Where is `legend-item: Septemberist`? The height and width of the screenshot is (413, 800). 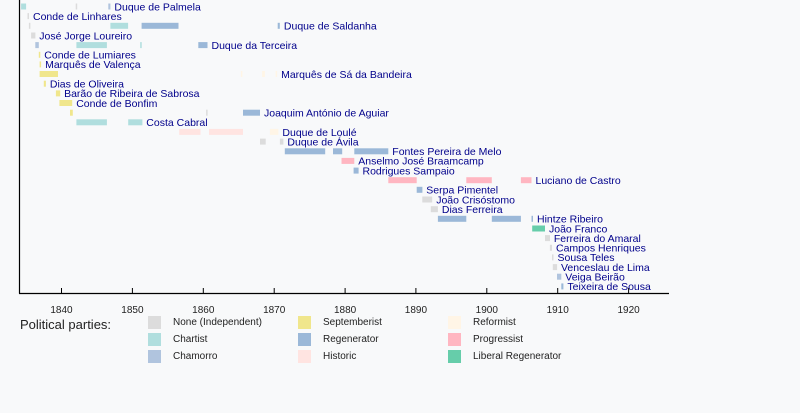
legend-item: Septemberist is located at coordinates (340, 322).